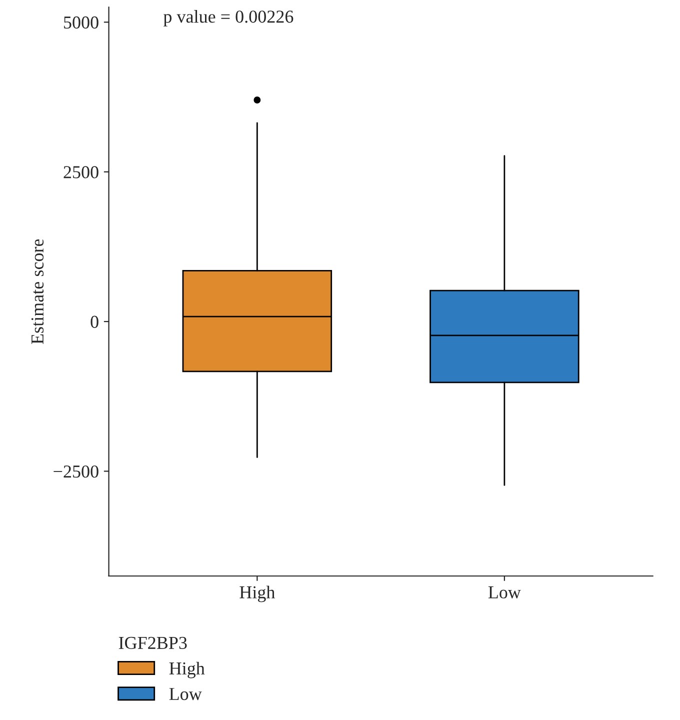 This screenshot has height=720, width=680. I want to click on y-tick-label: −2500, so click(76, 471).